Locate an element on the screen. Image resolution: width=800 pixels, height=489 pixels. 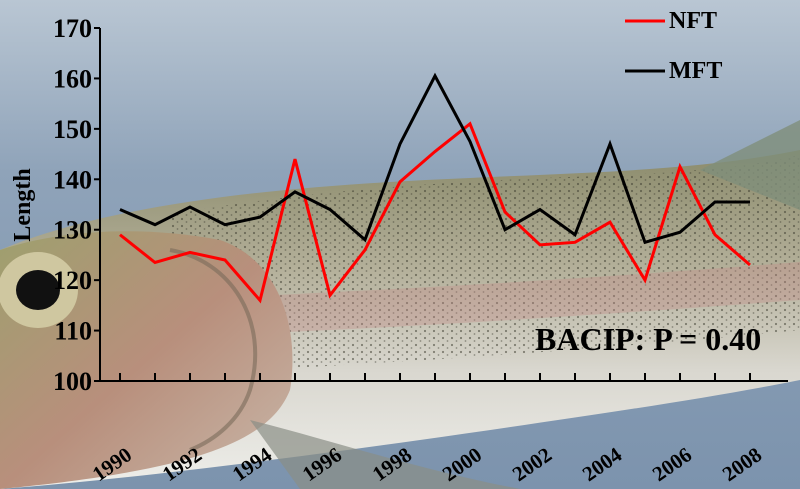
y-tick-label: 130 is located at coordinates (72, 230).